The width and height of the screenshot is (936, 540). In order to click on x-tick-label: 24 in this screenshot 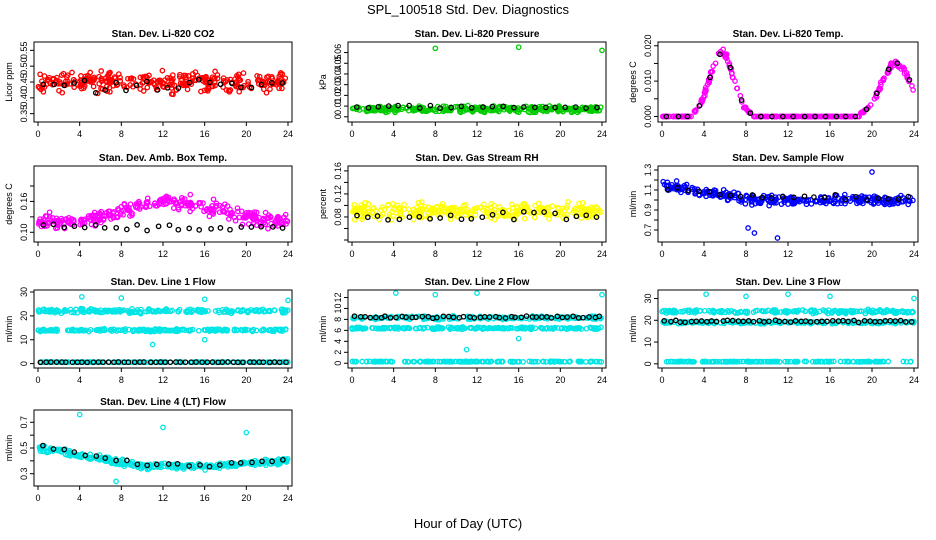, I will do `click(288, 380)`.